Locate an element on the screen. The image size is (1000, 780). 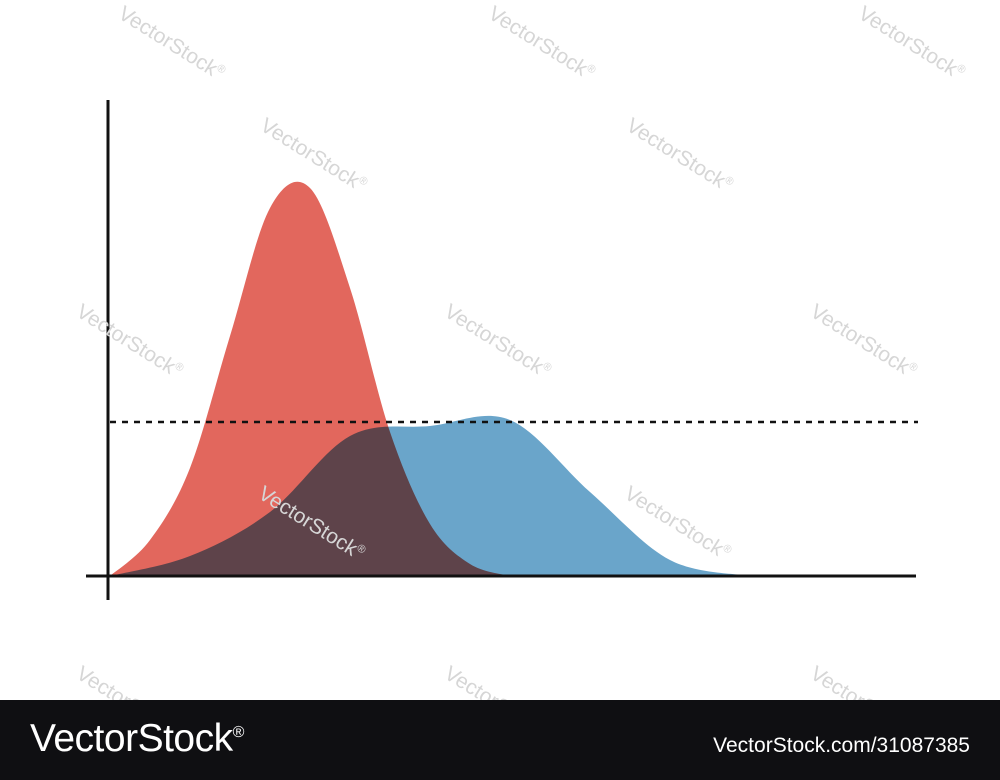
footer-bar: VectorStock® VectorStock.com/31087385 is located at coordinates (500, 740).